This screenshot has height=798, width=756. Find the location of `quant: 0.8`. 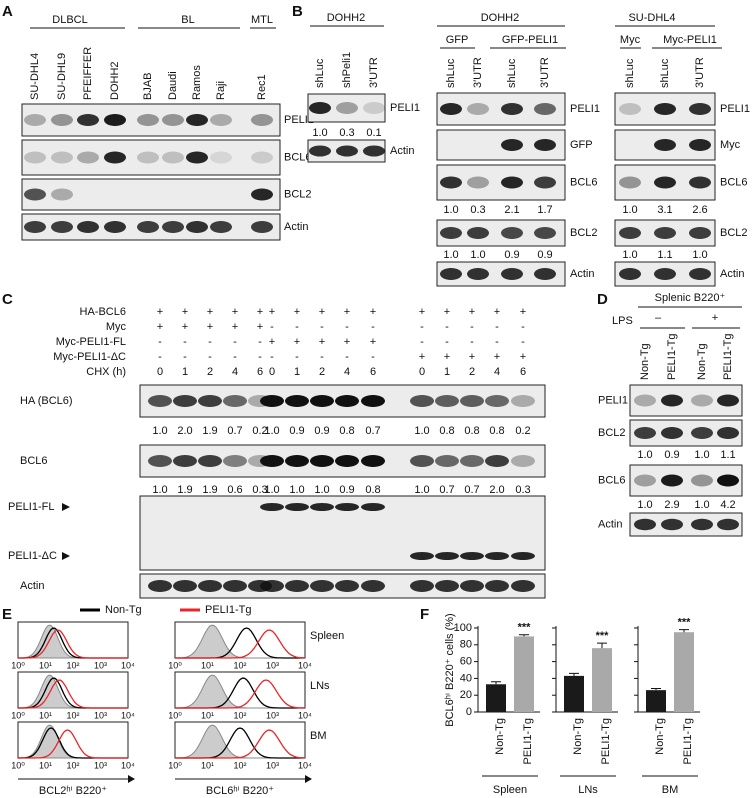

quant: 0.8 is located at coordinates (372, 490).